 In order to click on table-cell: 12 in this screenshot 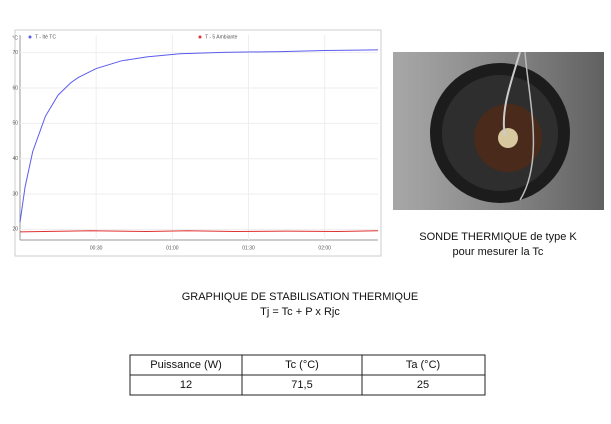, I will do `click(186, 385)`.